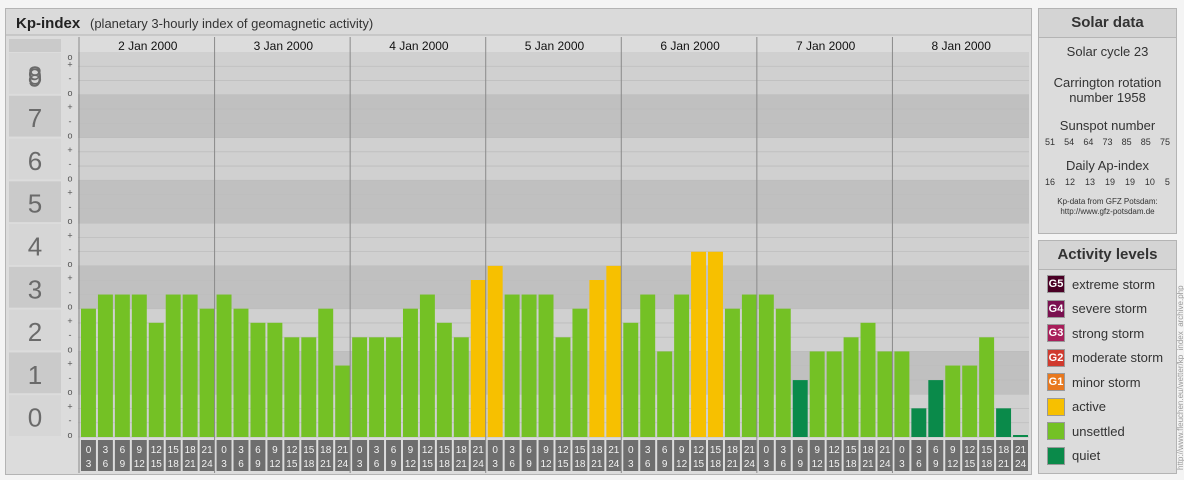 The image size is (1184, 480). What do you see at coordinates (553, 159) in the screenshot?
I see `level-band` at bounding box center [553, 159].